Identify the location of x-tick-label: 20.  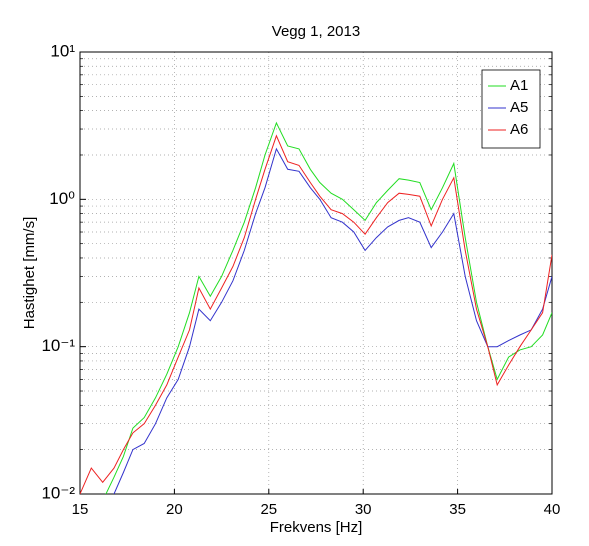
(174, 509).